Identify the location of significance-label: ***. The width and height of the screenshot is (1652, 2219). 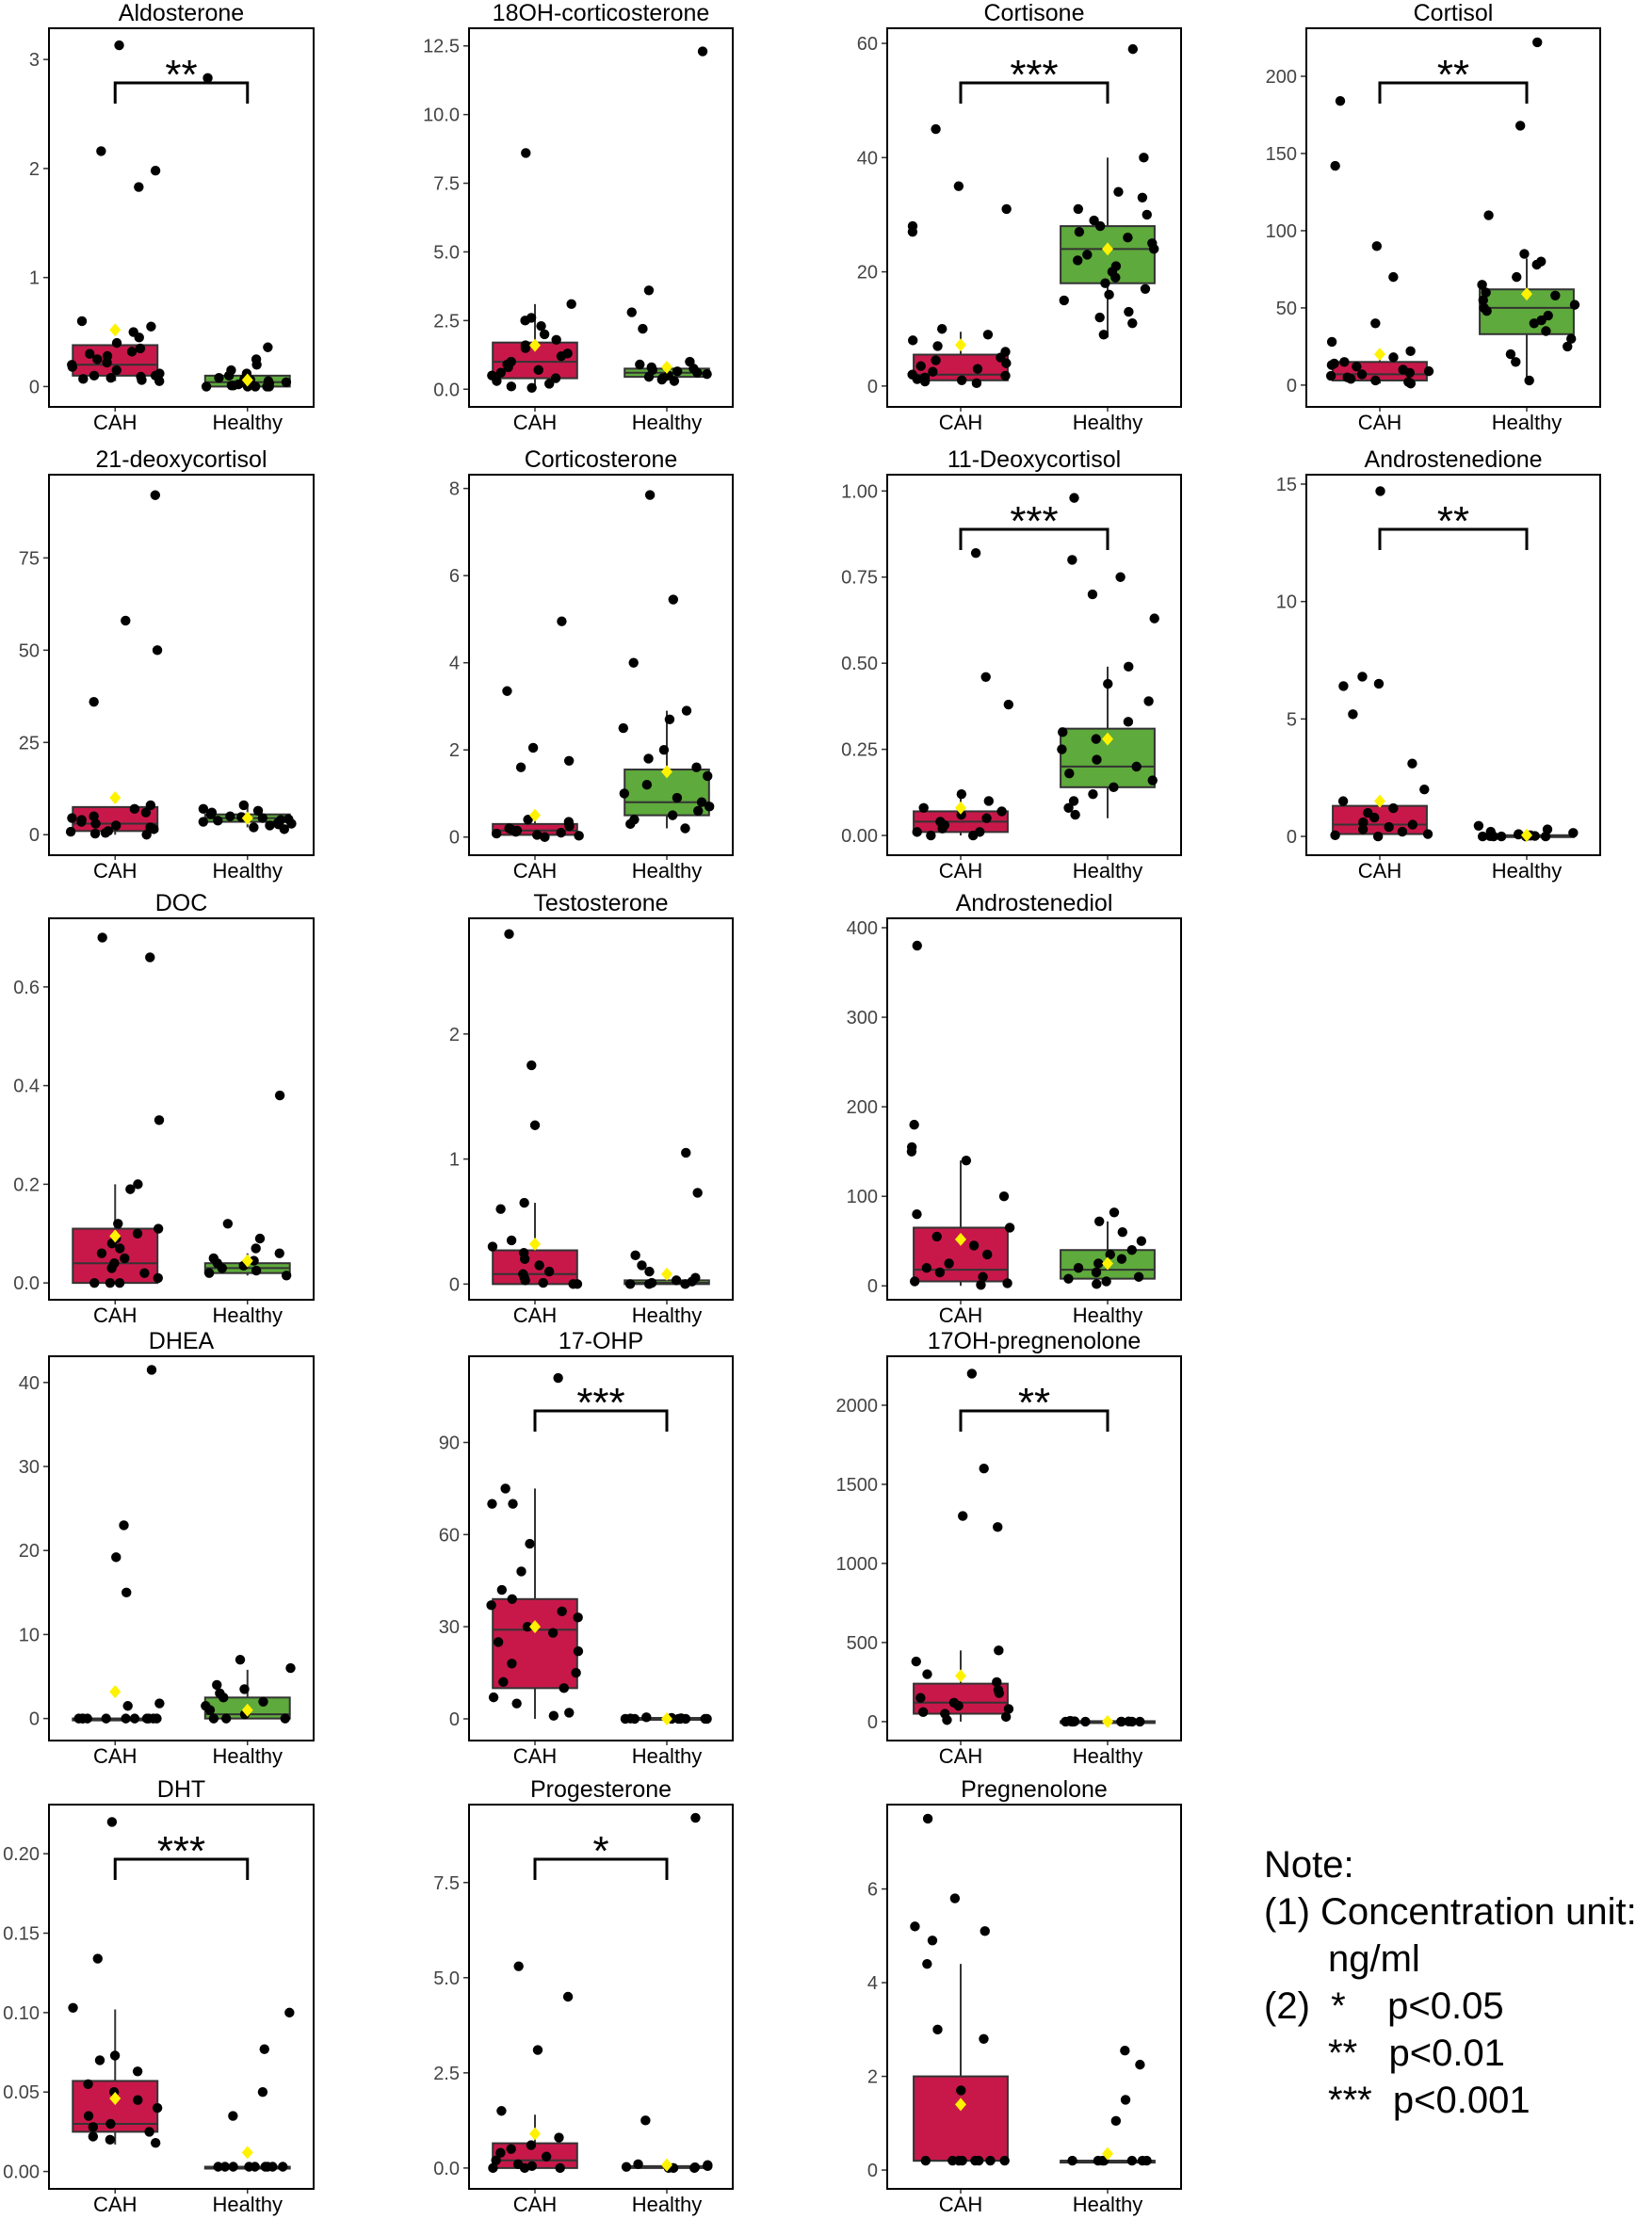
(600, 1403).